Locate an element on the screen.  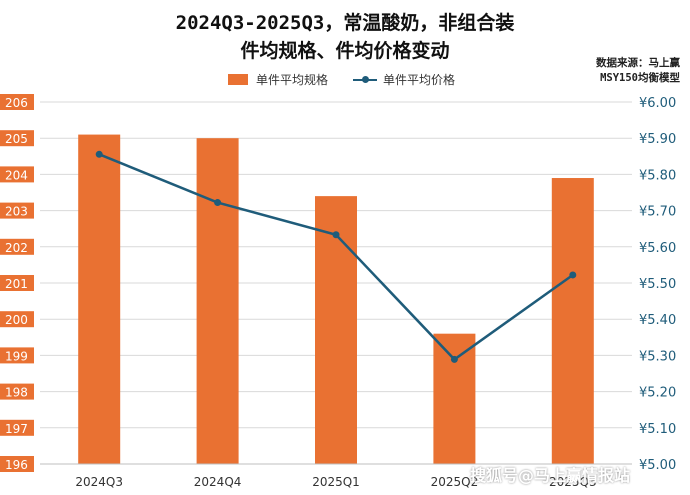
right-tick-label: ¥5.90 is located at coordinates (657, 139).